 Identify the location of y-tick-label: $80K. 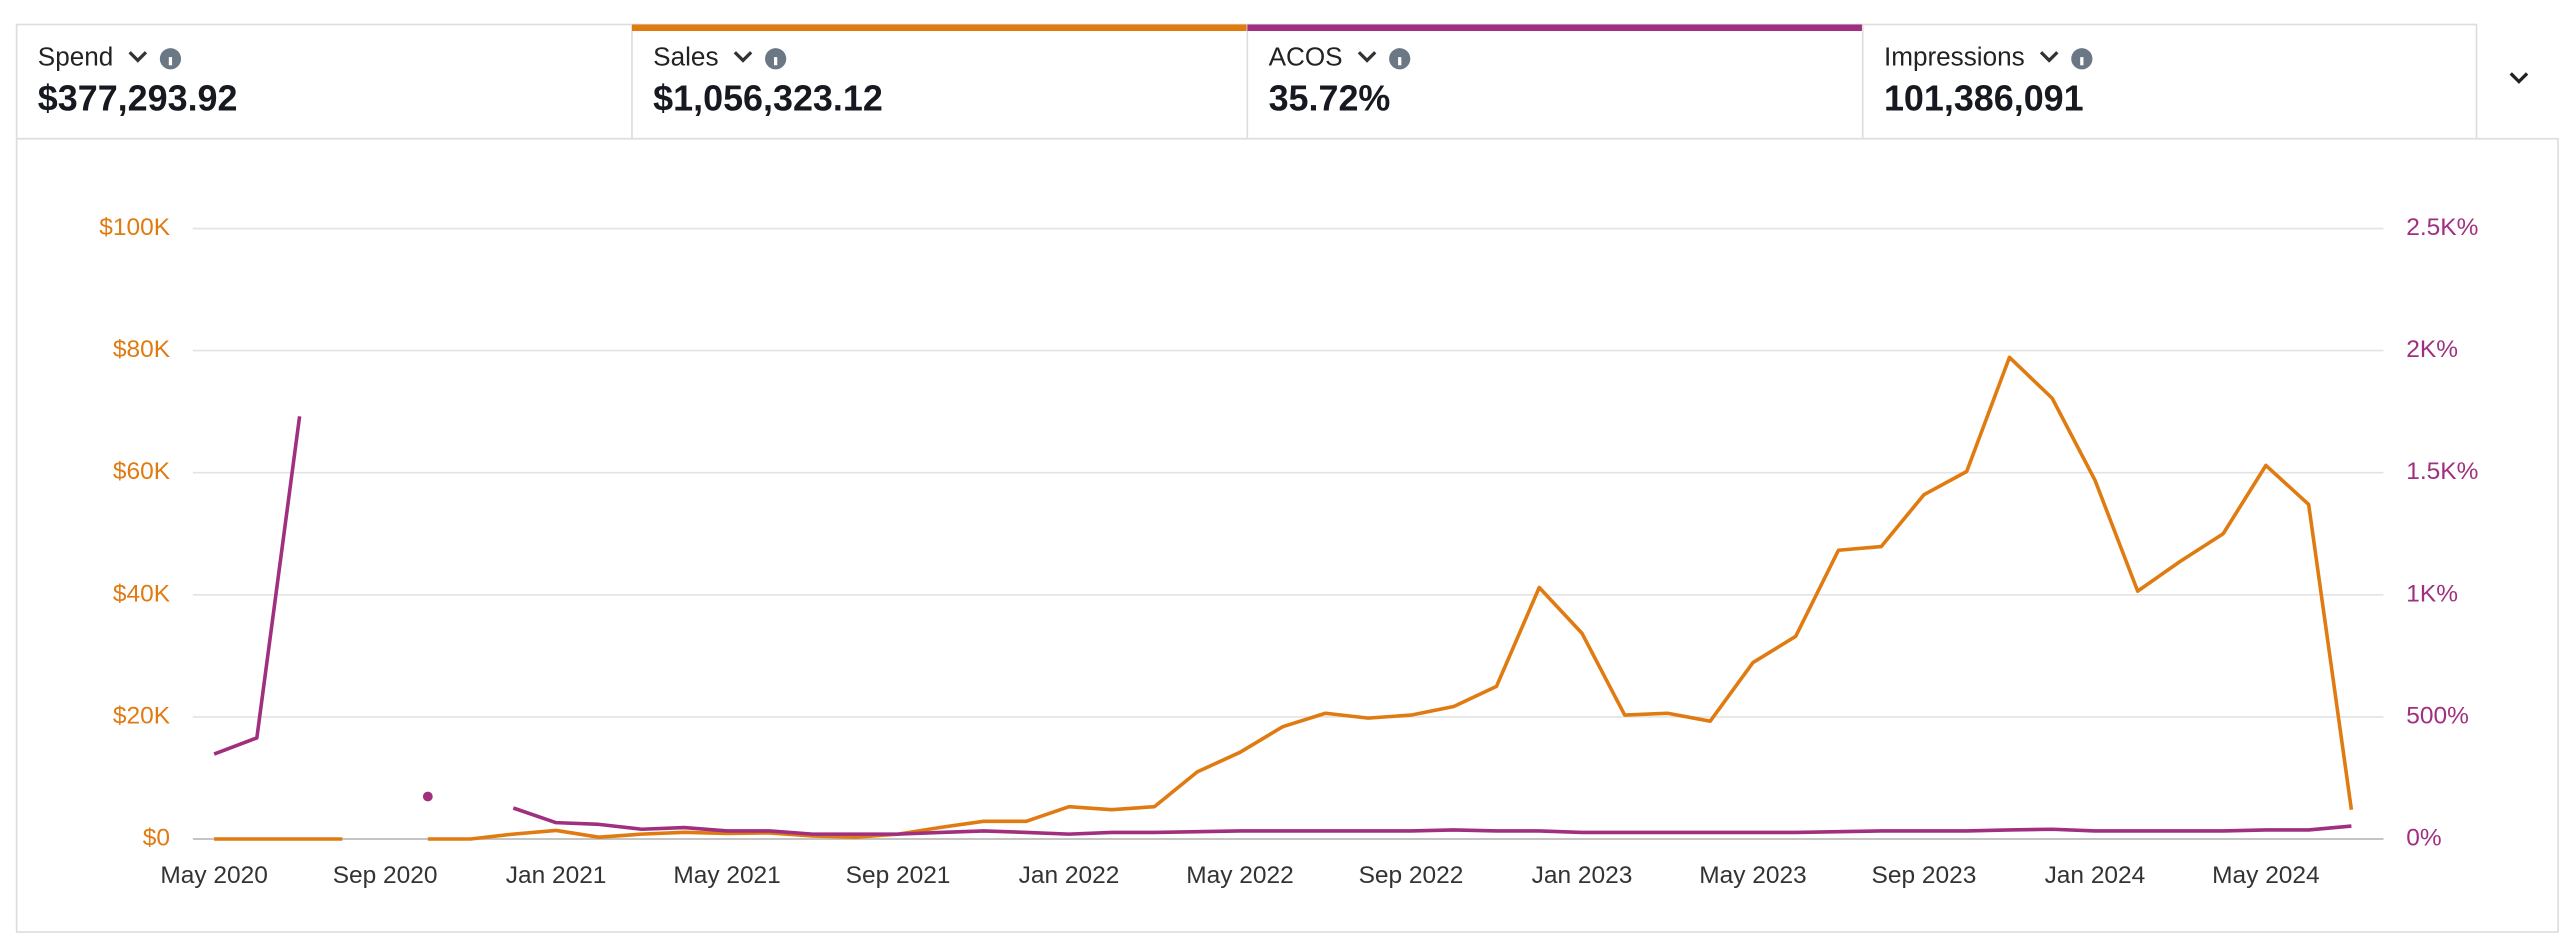
(142, 349).